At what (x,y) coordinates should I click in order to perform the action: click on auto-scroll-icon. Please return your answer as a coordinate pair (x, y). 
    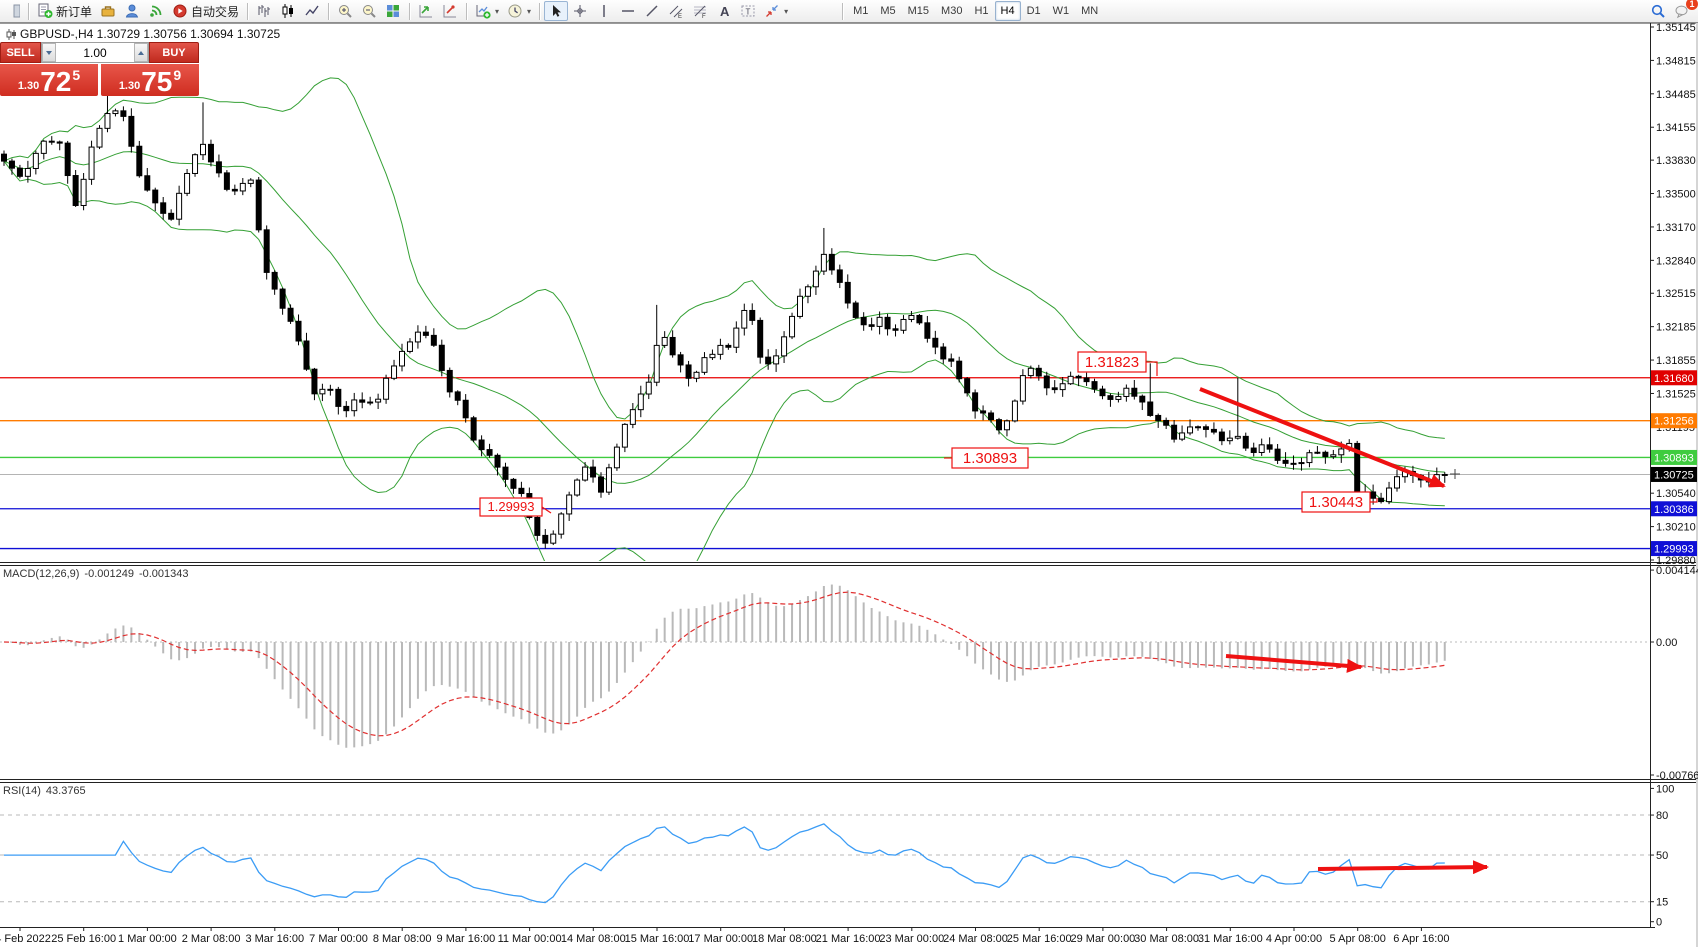
    Looking at the image, I should click on (426, 11).